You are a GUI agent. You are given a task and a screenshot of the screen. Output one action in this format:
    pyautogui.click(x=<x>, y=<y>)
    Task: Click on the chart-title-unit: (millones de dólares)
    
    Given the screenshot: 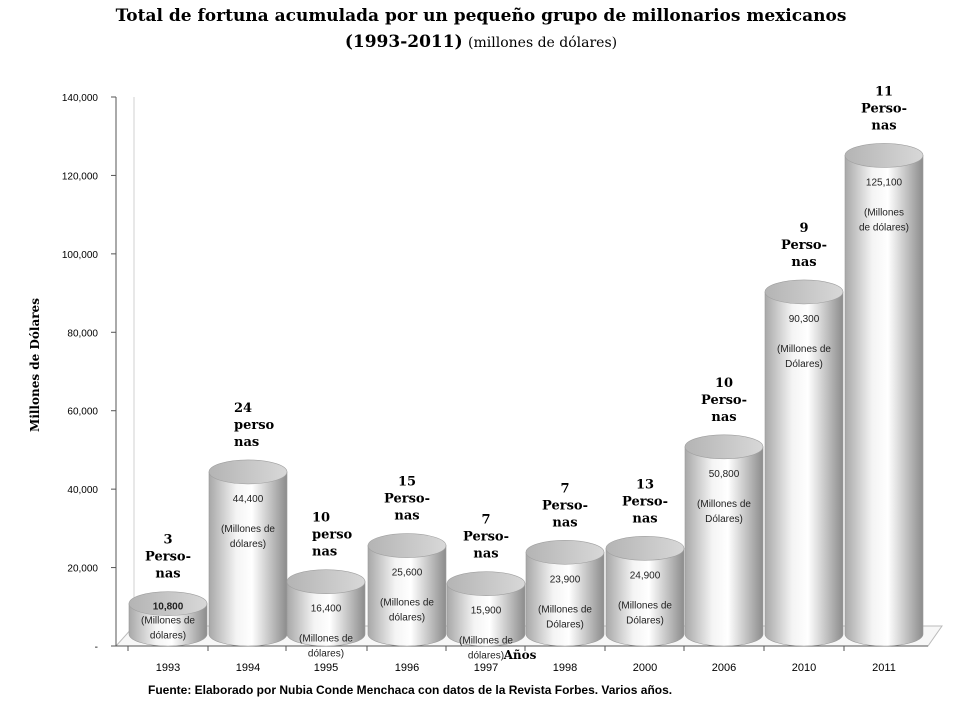 What is the action you would take?
    pyautogui.click(x=543, y=43)
    